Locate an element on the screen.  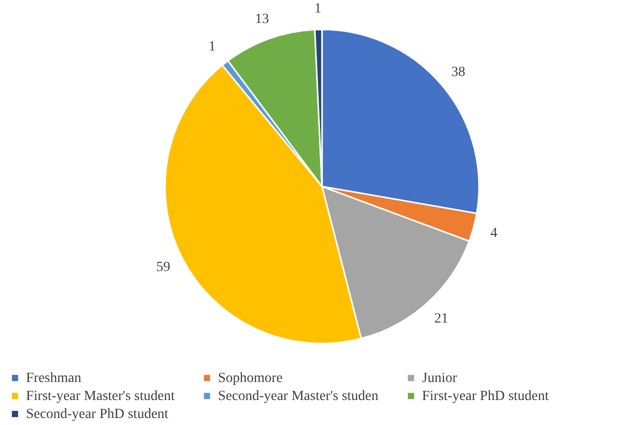
legend-label: Sophomore is located at coordinates (250, 378).